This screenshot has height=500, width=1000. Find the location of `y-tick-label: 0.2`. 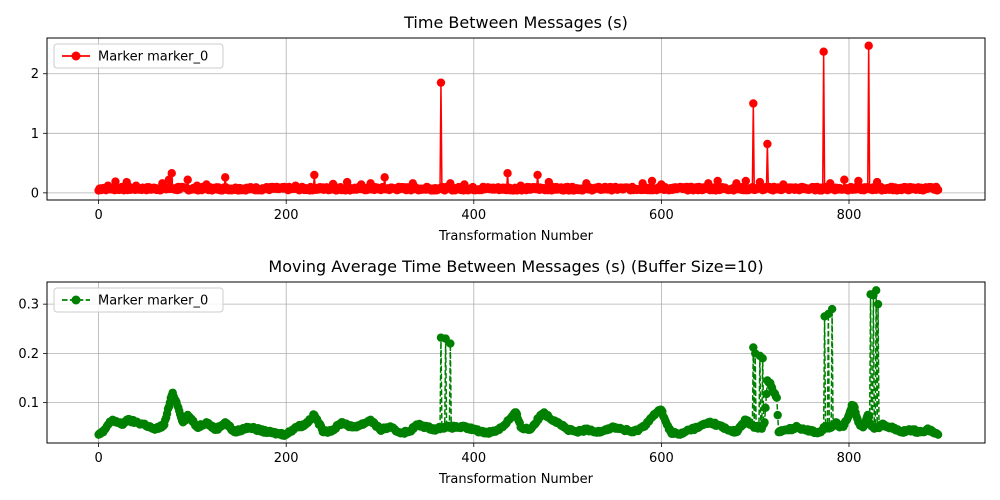

y-tick-label: 0.2 is located at coordinates (28, 354).